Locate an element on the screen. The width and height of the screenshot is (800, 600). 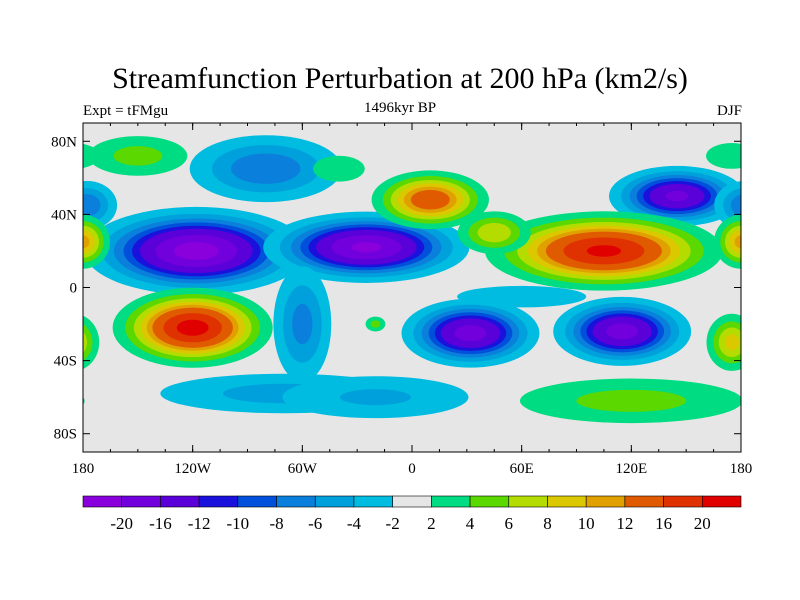
season-label: DJF is located at coordinates (729, 111).